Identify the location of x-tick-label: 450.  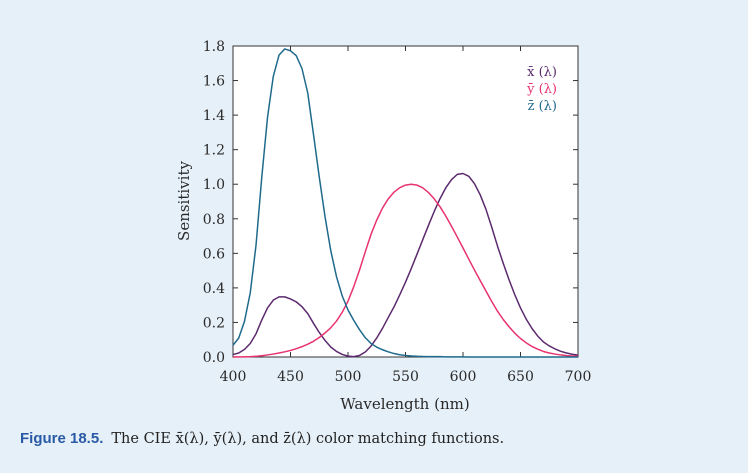
(290, 377).